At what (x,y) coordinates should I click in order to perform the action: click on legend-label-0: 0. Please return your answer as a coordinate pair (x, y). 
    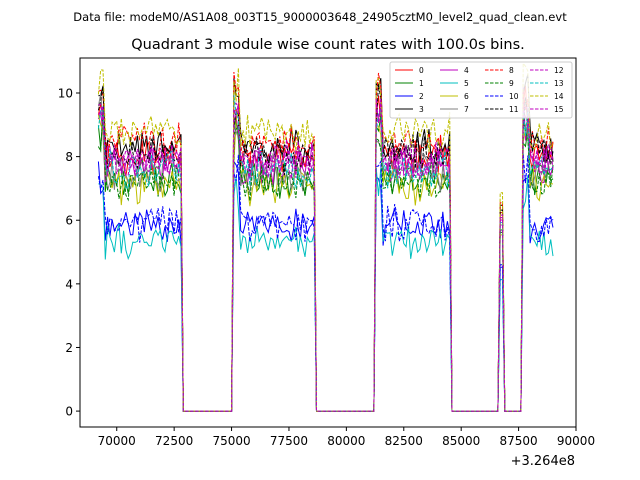
    Looking at the image, I should click on (421, 70).